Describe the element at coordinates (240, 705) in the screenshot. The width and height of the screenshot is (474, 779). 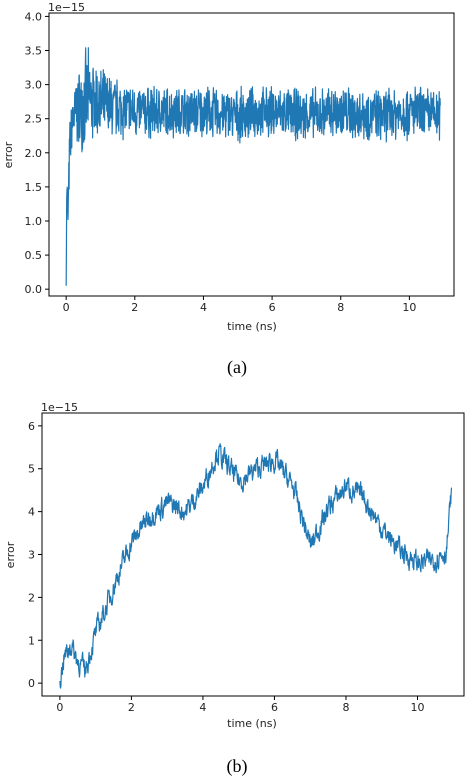
I see `chart-b-x-ticks: 0 2 4 6 8 10` at that location.